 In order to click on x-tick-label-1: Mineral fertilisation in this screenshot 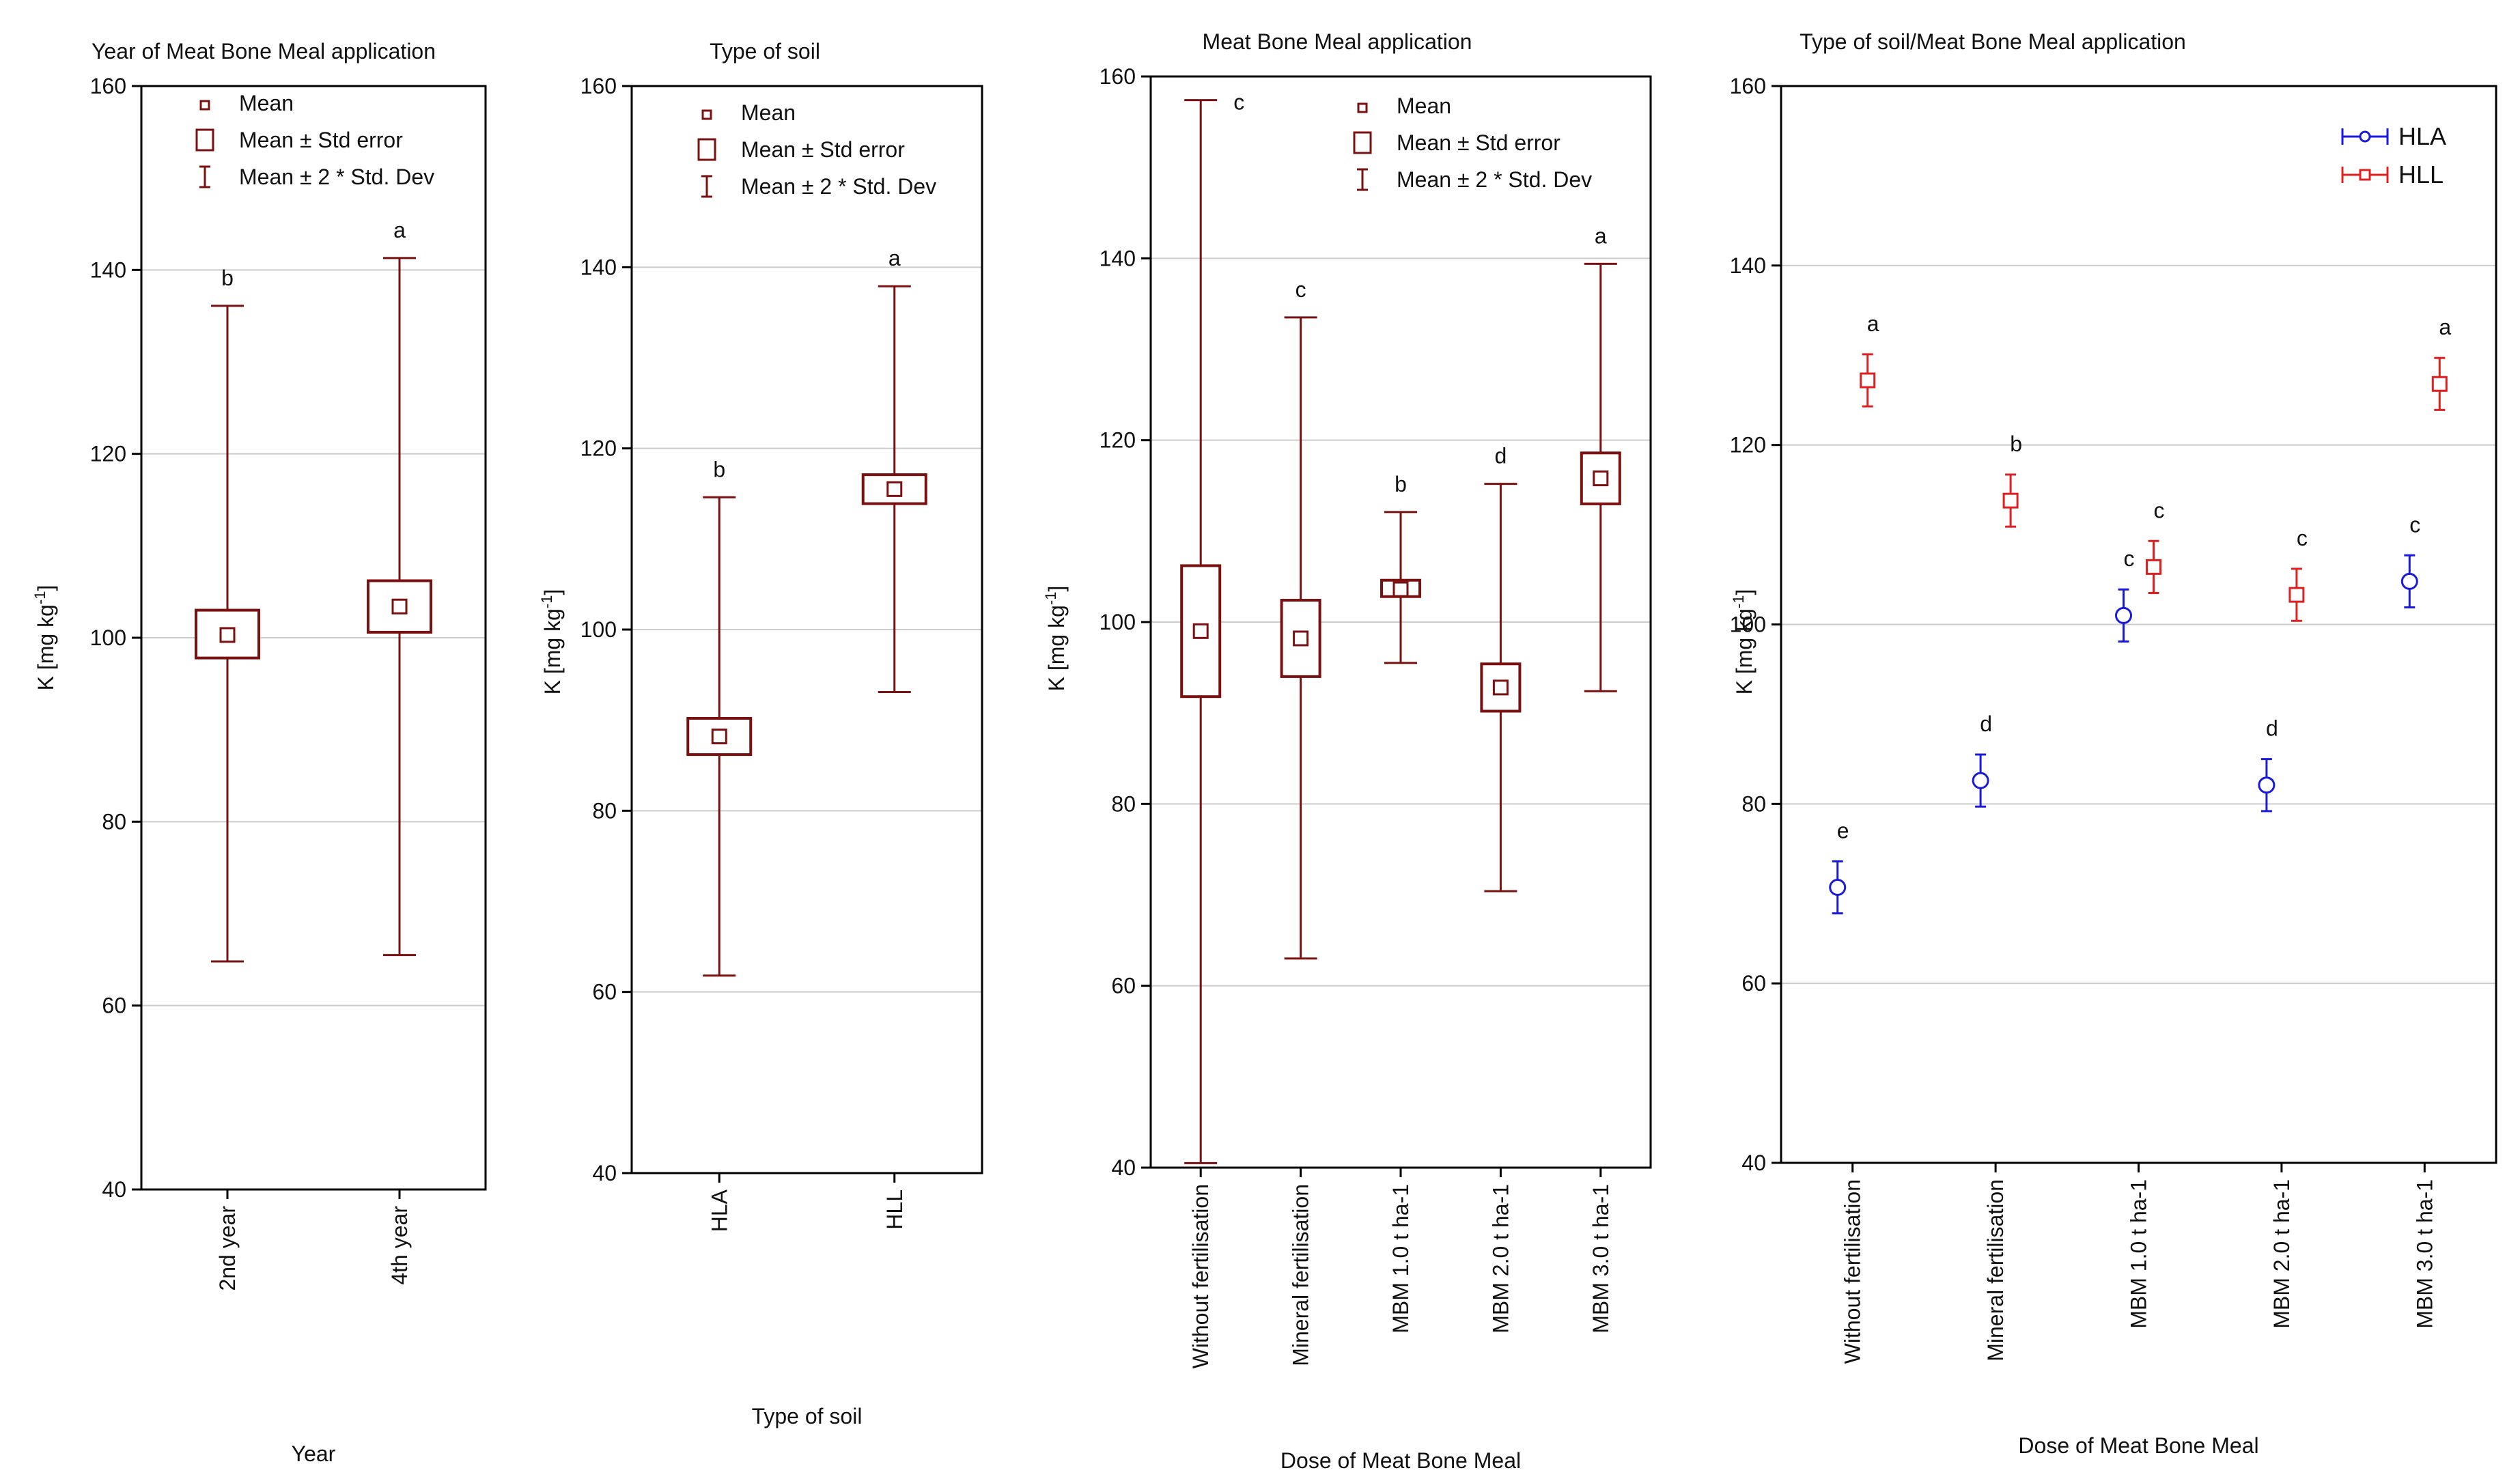, I will do `click(1995, 1270)`.